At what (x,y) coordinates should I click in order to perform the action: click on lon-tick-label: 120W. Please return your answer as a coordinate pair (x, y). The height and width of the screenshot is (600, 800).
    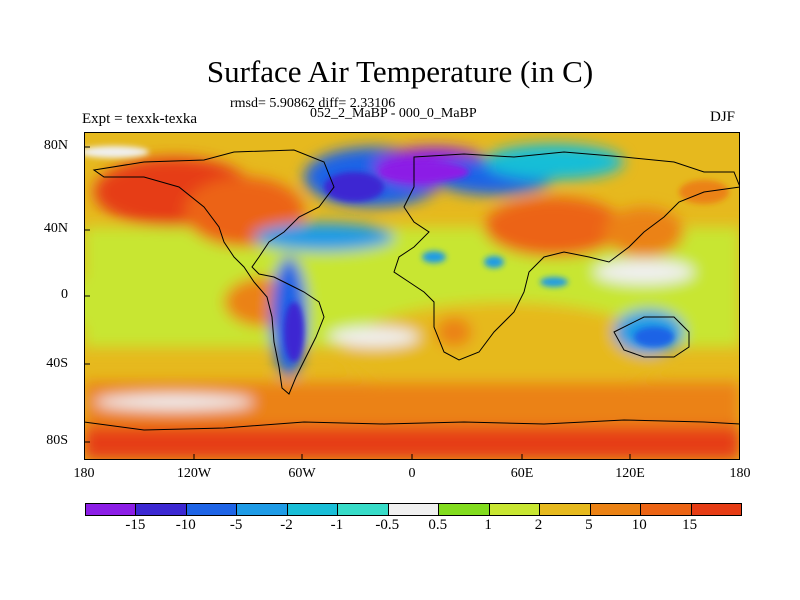
    Looking at the image, I should click on (194, 473).